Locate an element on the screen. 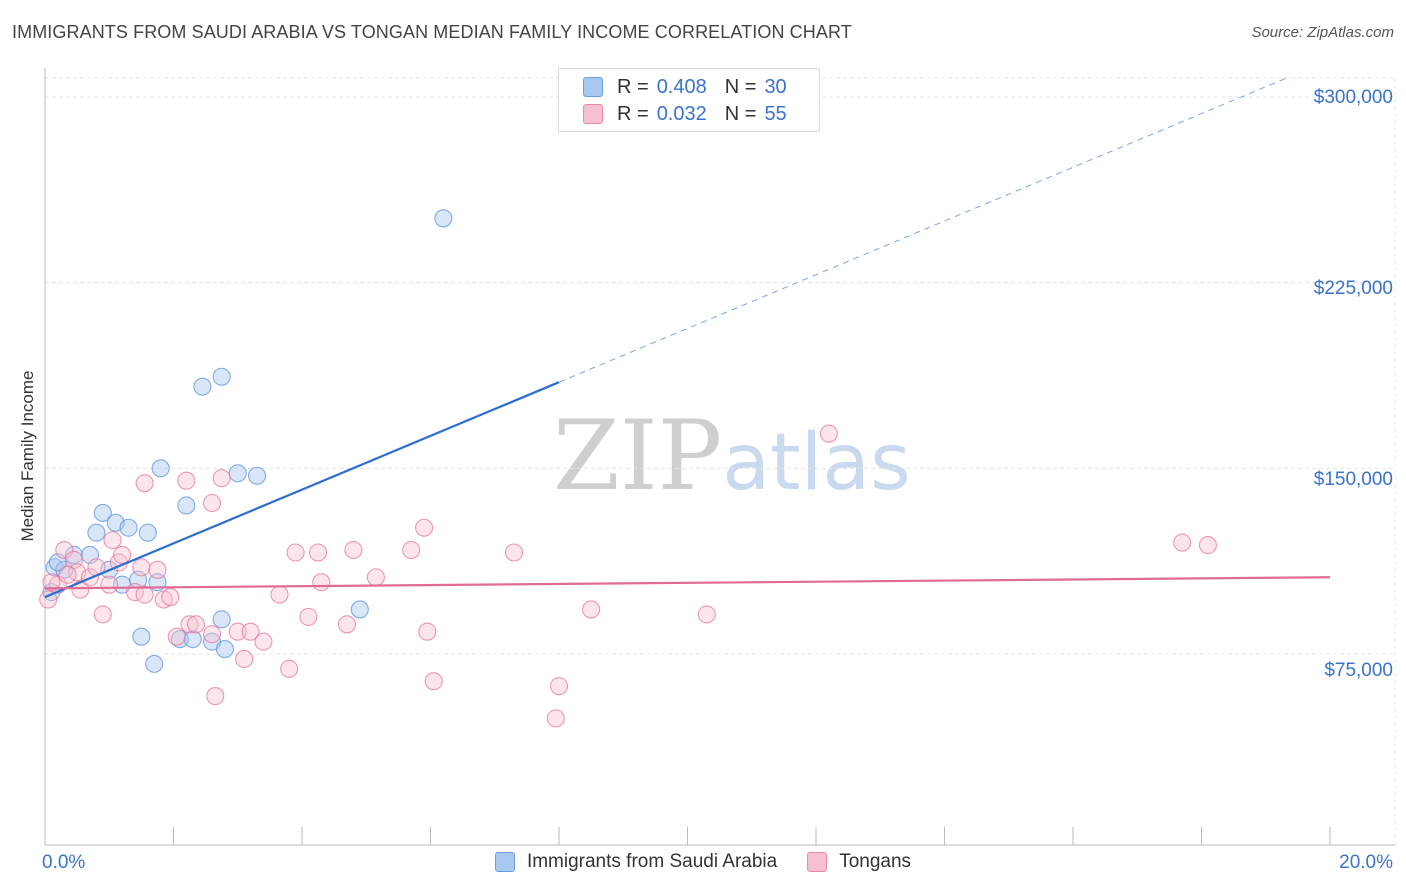 This screenshot has height=892, width=1406. series-legend: Immigrants from Saudi Arabia Tongans is located at coordinates (703, 862).